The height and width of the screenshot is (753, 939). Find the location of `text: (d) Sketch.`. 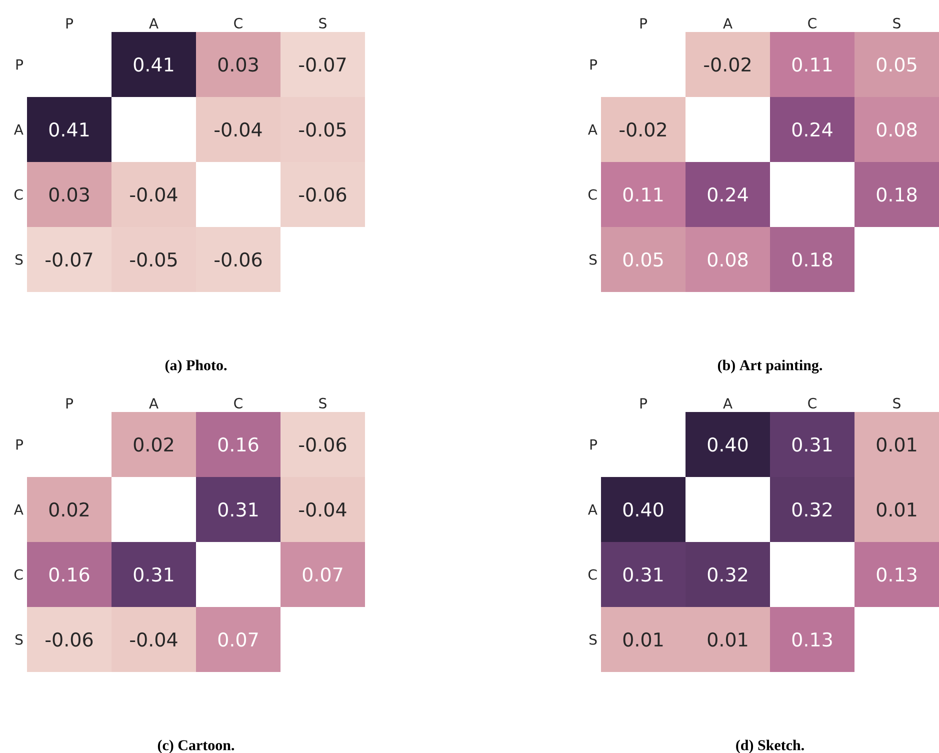

text: (d) Sketch. is located at coordinates (770, 746).